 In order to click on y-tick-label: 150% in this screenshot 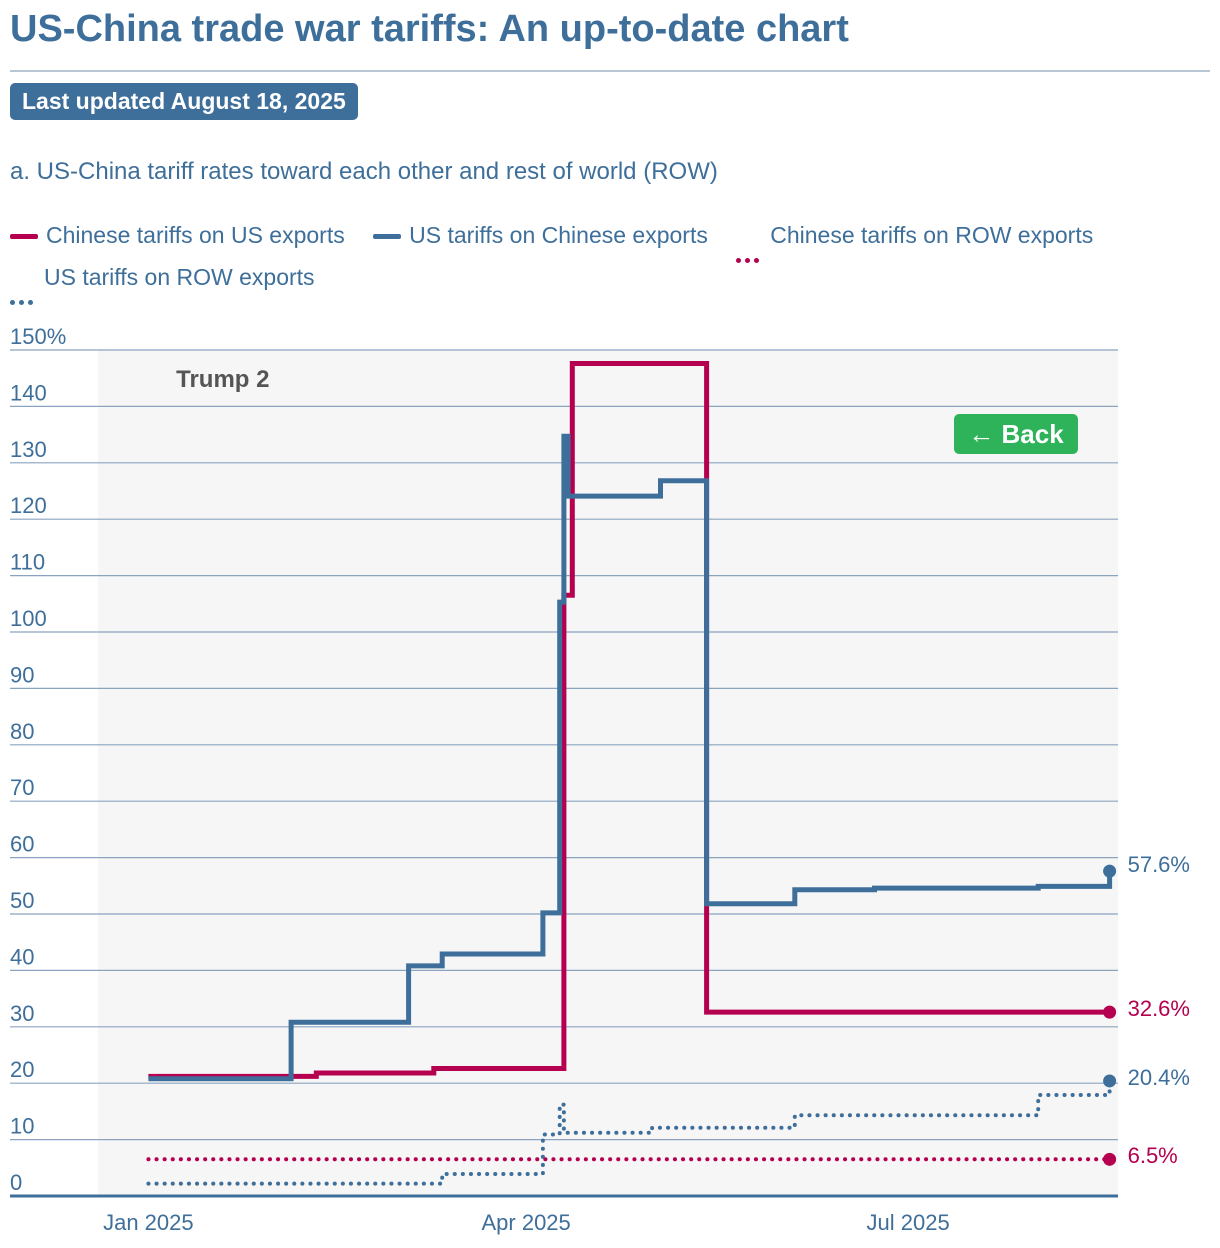, I will do `click(38, 336)`.